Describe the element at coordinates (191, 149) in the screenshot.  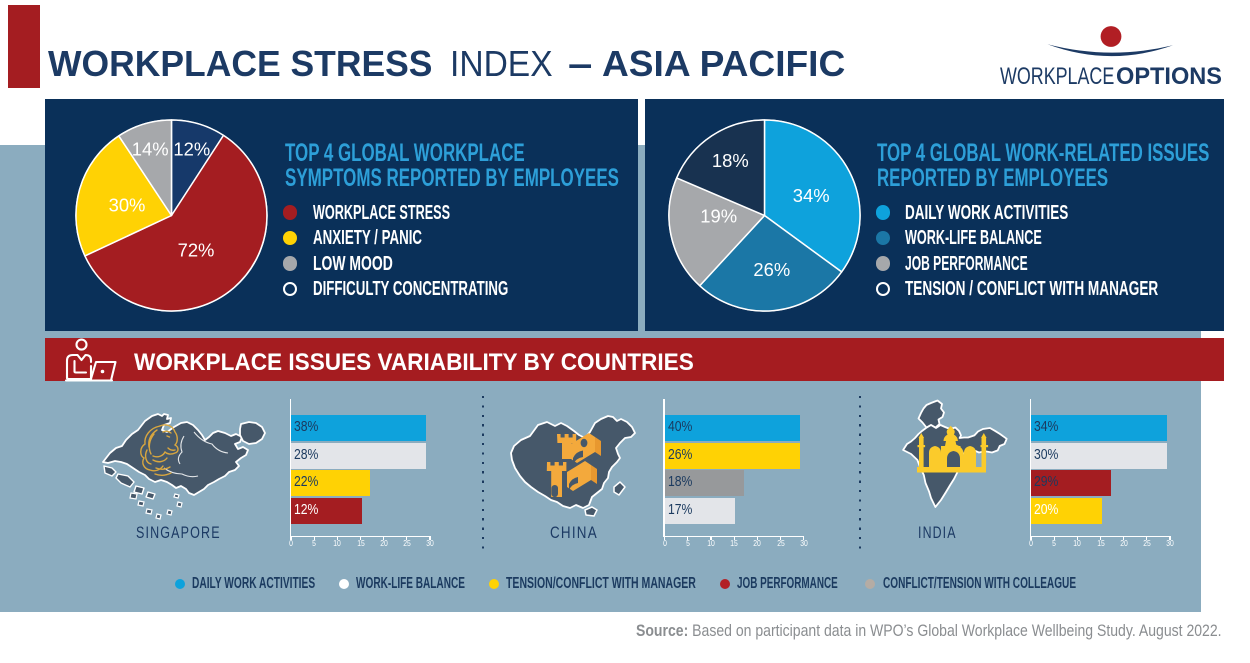
I see `svg-text: 12%` at that location.